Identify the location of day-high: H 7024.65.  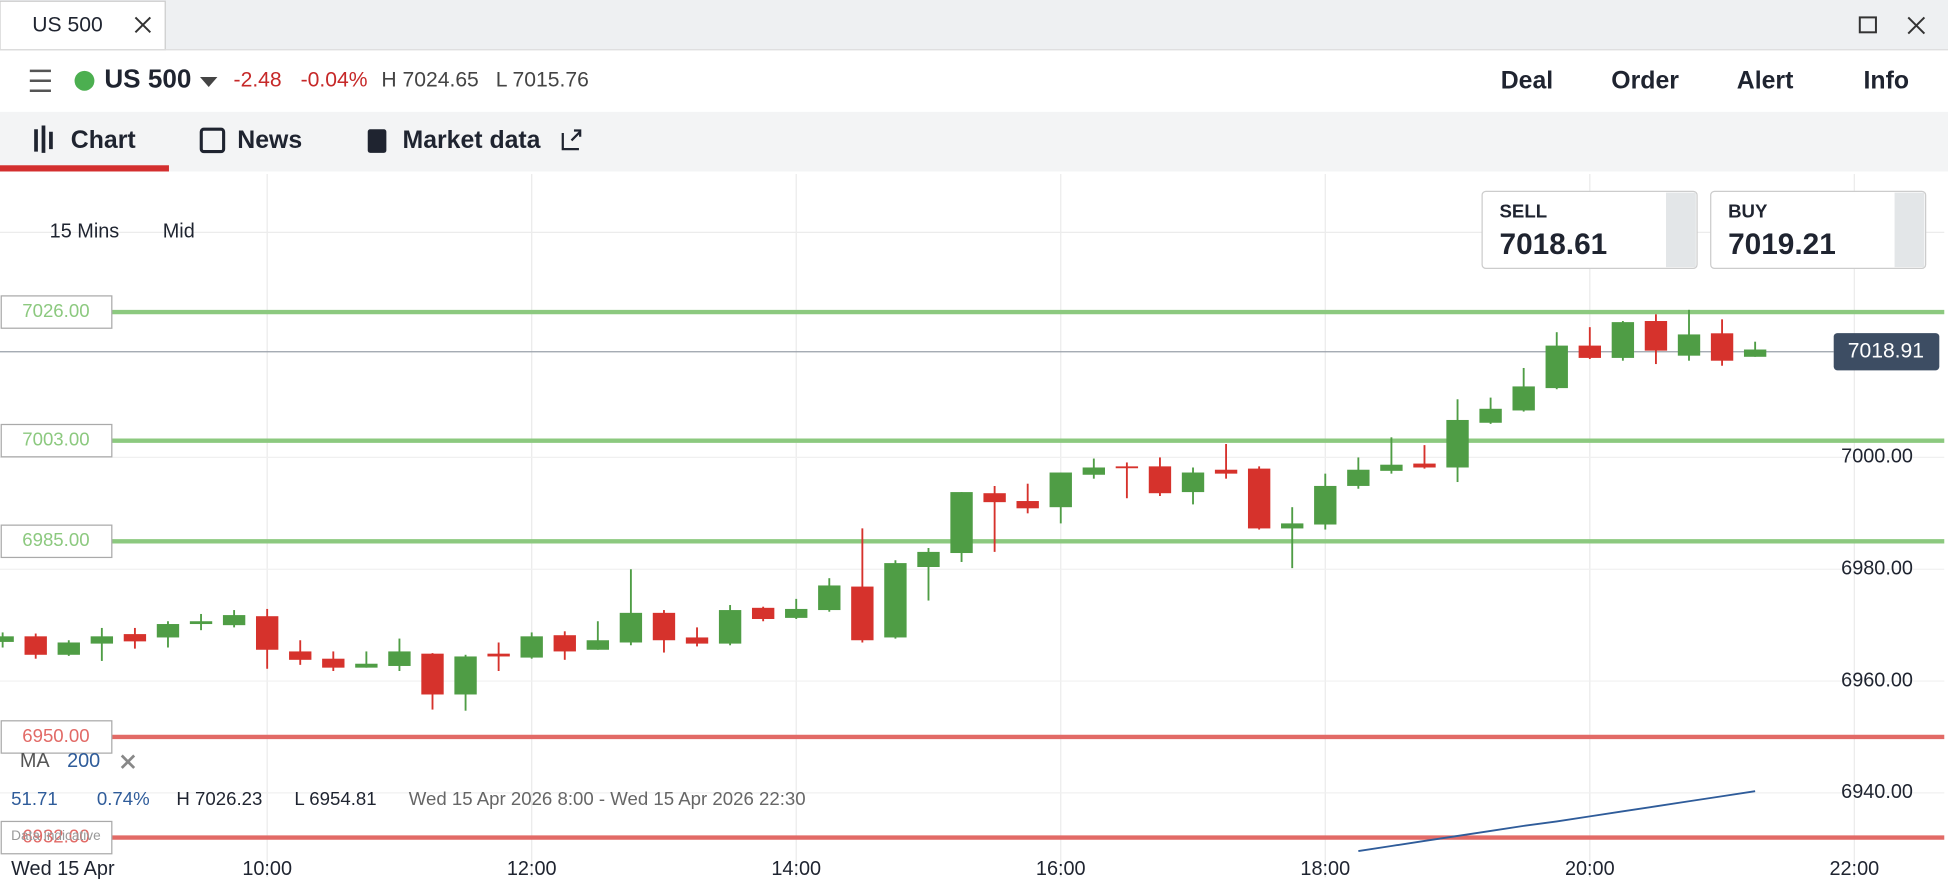
(429, 79).